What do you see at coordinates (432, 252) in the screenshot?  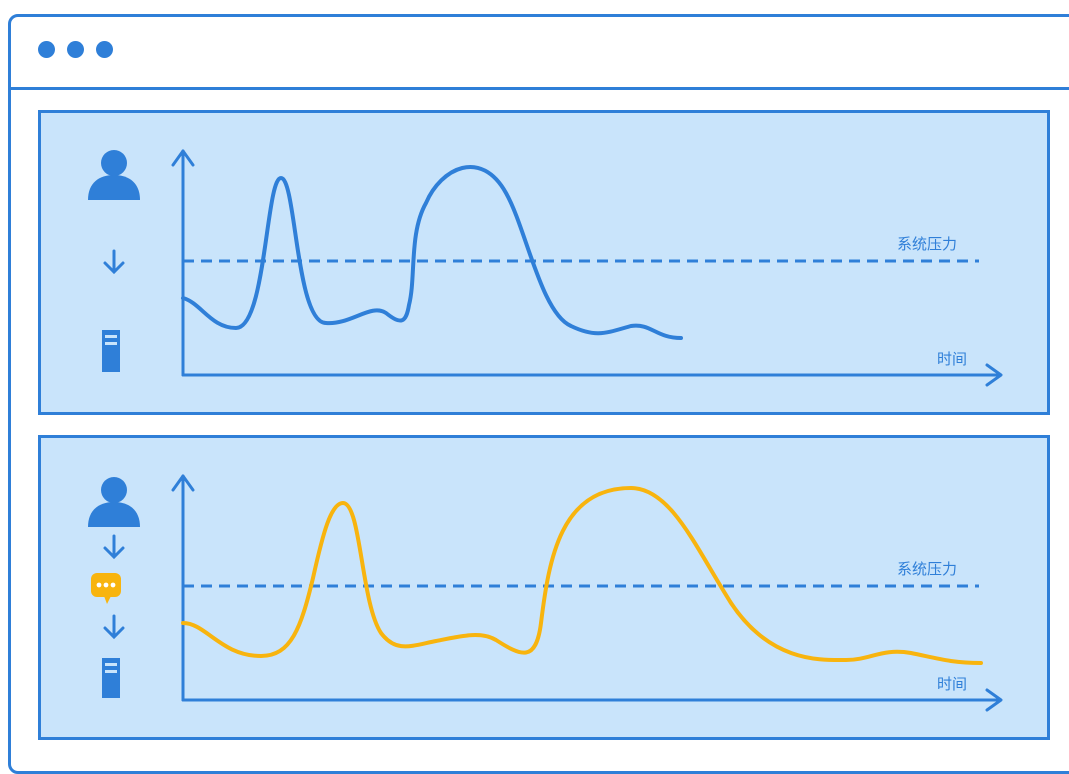 I see `direct-load-curve` at bounding box center [432, 252].